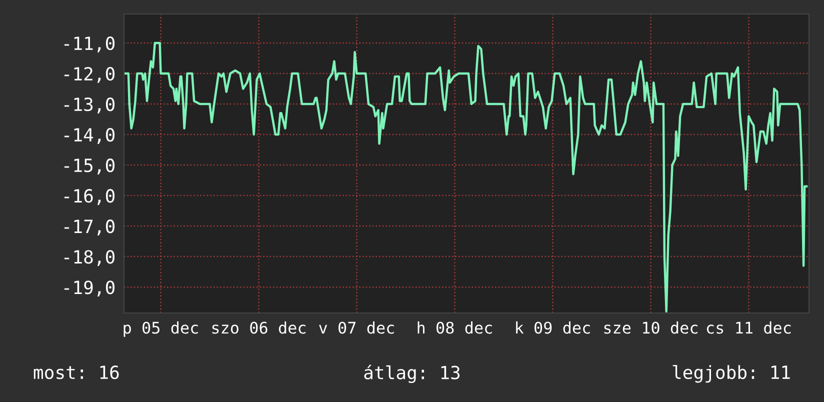  What do you see at coordinates (89, 44) in the screenshot?
I see `y-tick-label: -11,0` at bounding box center [89, 44].